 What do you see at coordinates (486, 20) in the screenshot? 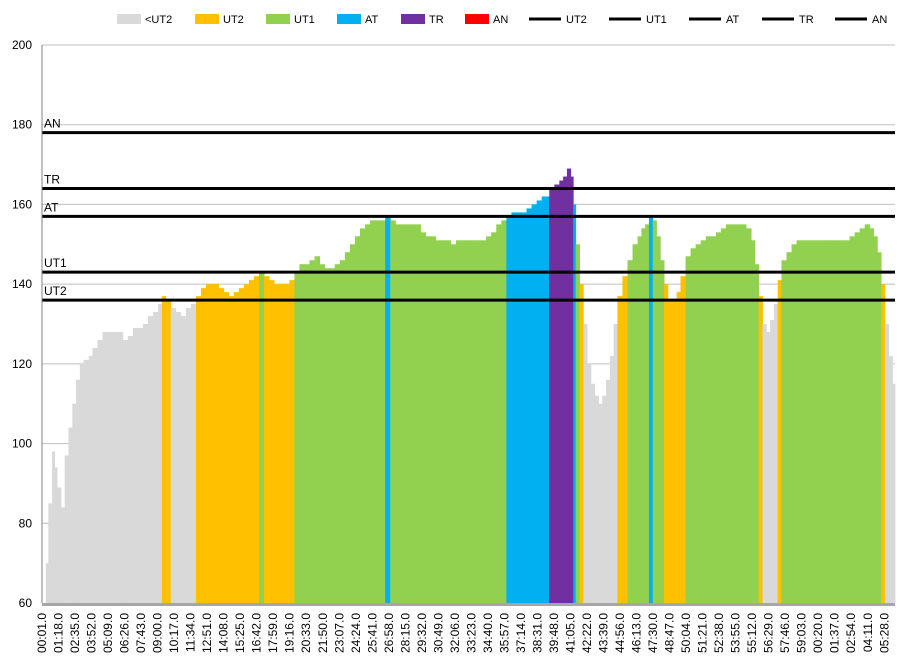
I see `legend-item: AN` at bounding box center [486, 20].